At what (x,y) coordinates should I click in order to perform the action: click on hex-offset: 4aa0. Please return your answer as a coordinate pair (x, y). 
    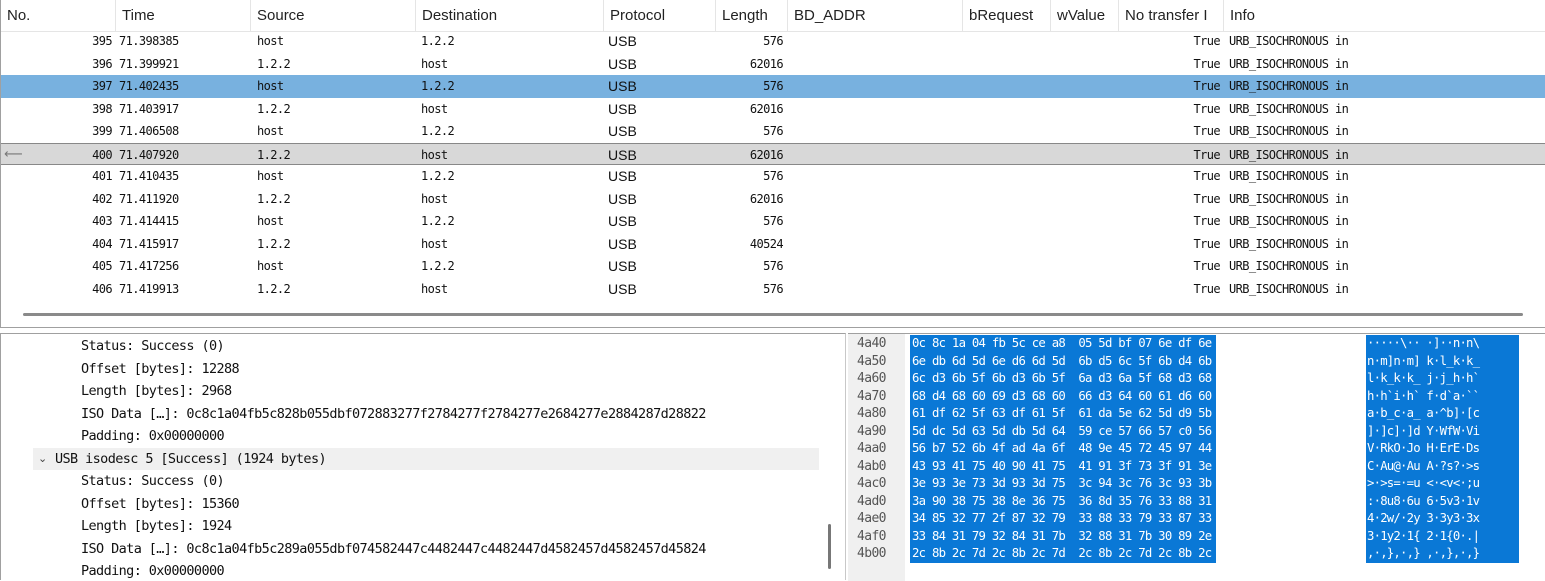
    Looking at the image, I should click on (872, 448).